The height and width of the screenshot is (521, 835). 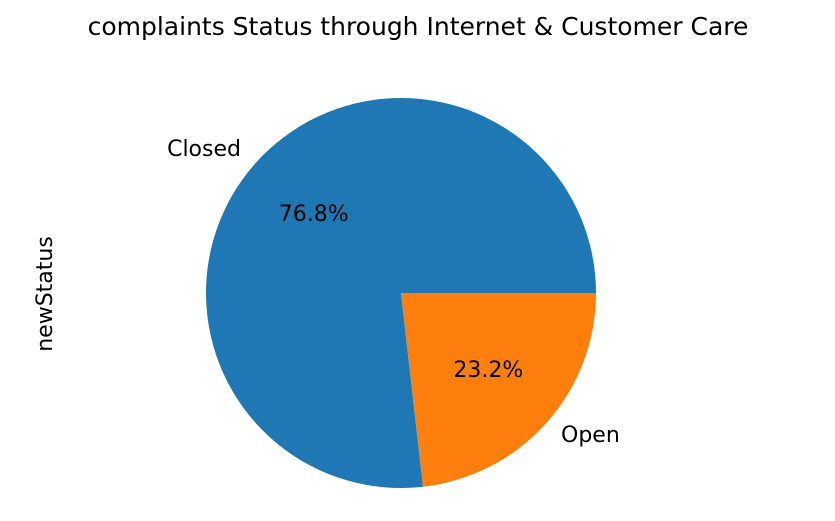 I want to click on slice-percent-label-open: 23.2%, so click(x=488, y=370).